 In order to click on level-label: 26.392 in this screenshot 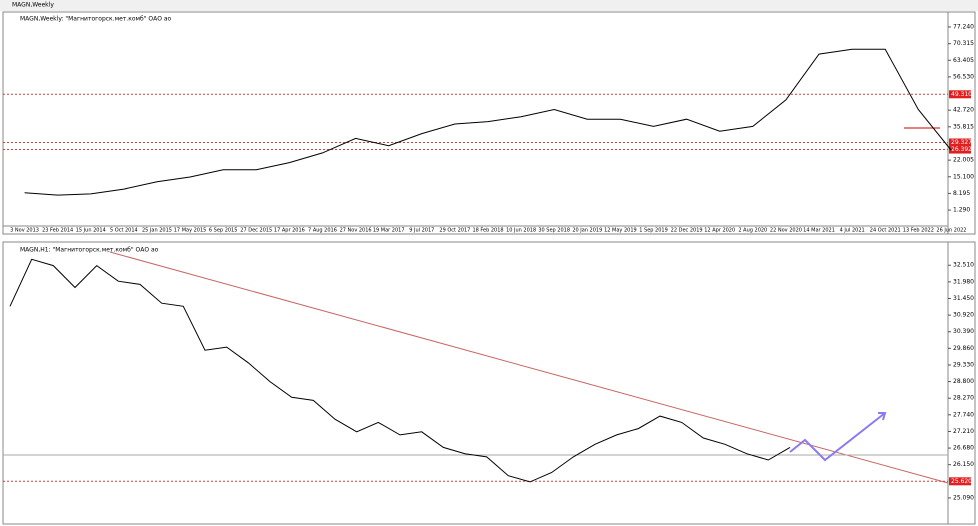, I will do `click(961, 149)`.